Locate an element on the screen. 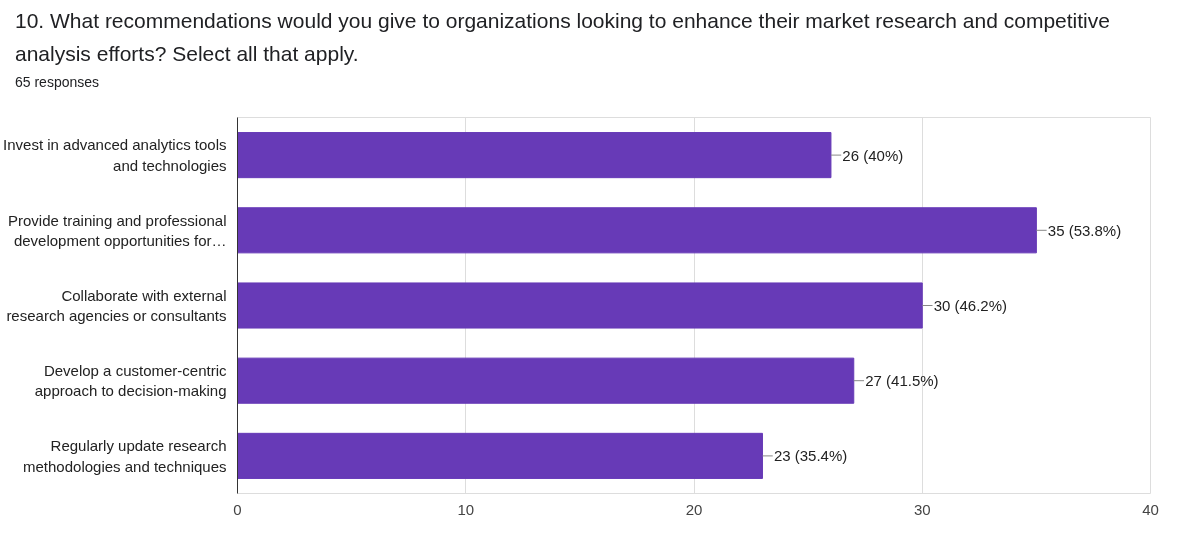 The image size is (1200, 544). data-label: 26 (40%) is located at coordinates (873, 155).